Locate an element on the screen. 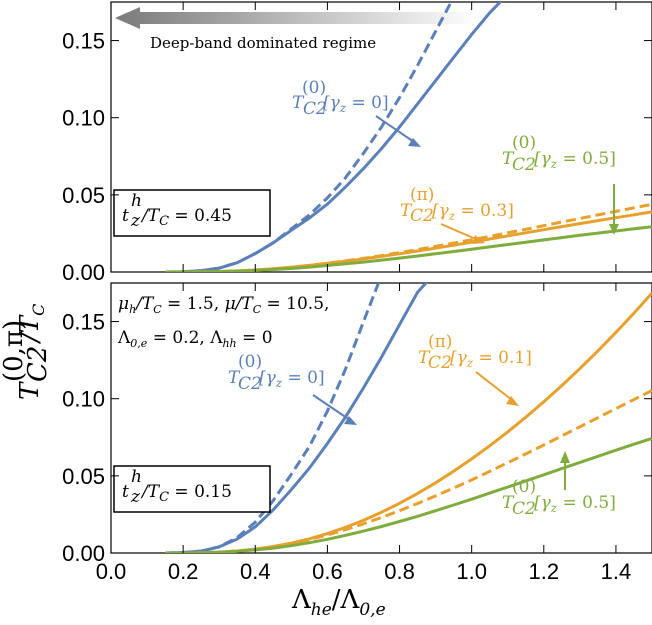 This screenshot has height=625, width=652. svg-text: /TC = 0.15 is located at coordinates (186, 493).